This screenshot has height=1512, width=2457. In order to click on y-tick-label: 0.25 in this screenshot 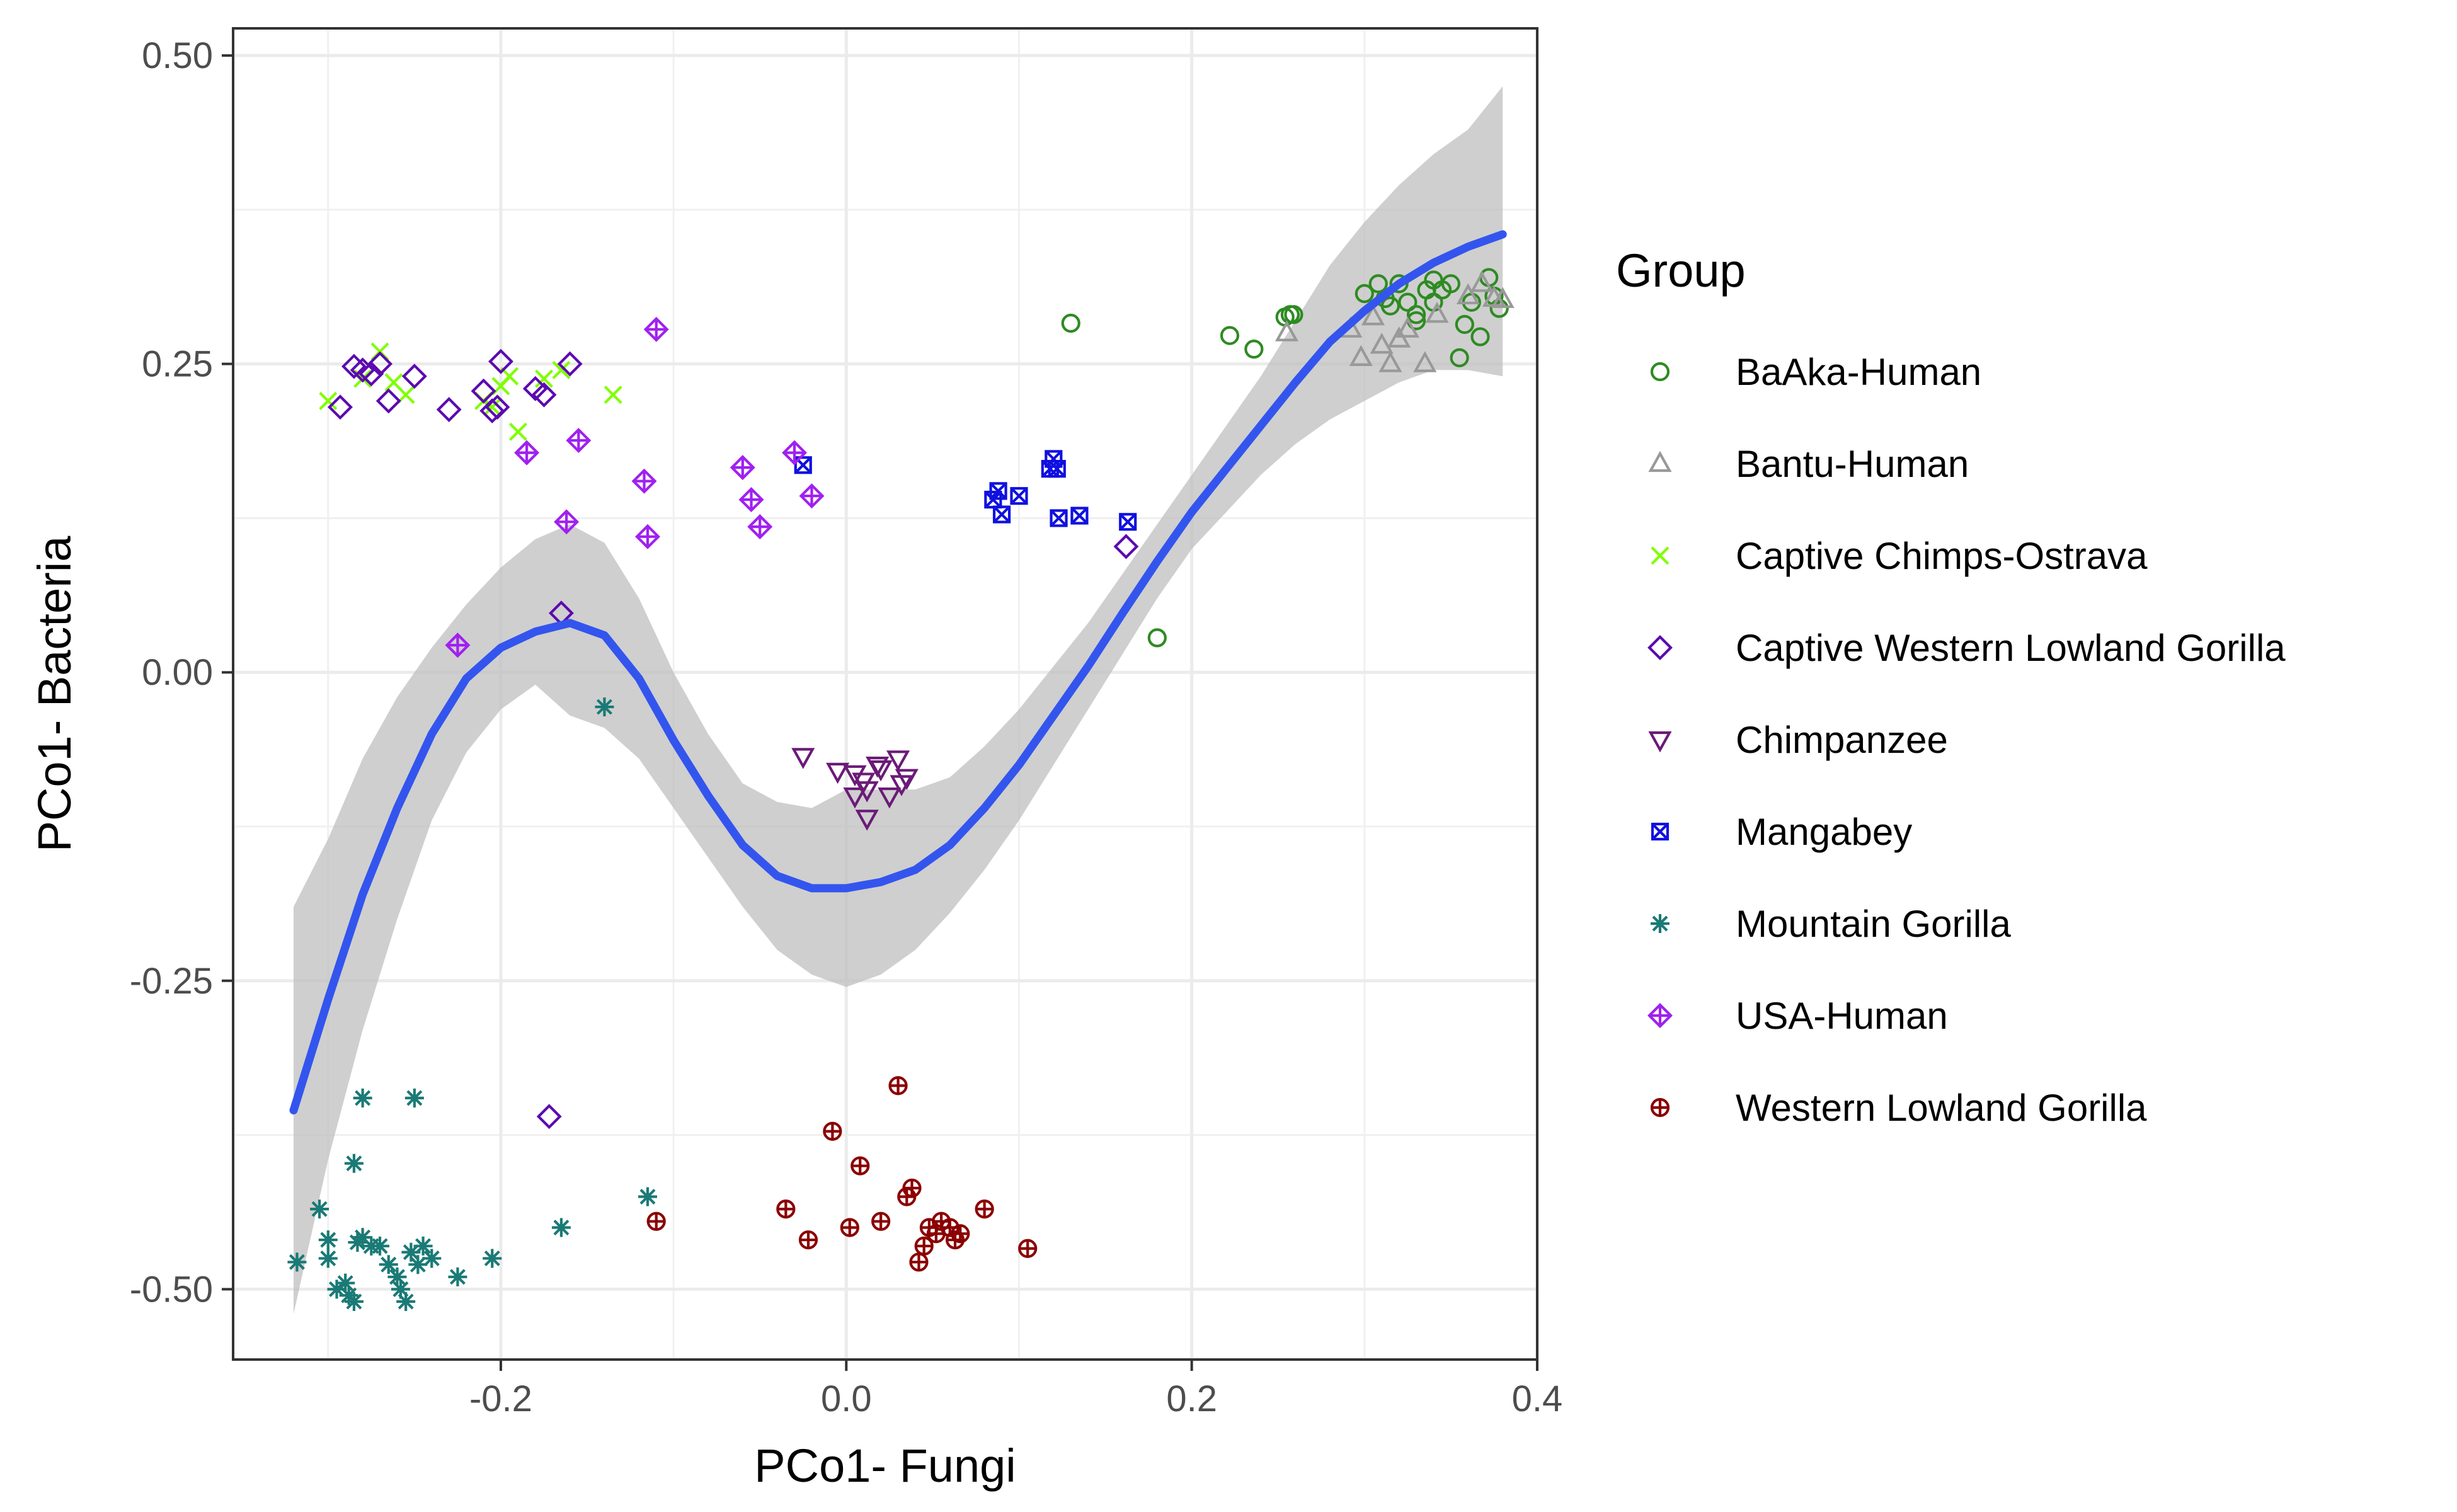, I will do `click(177, 364)`.